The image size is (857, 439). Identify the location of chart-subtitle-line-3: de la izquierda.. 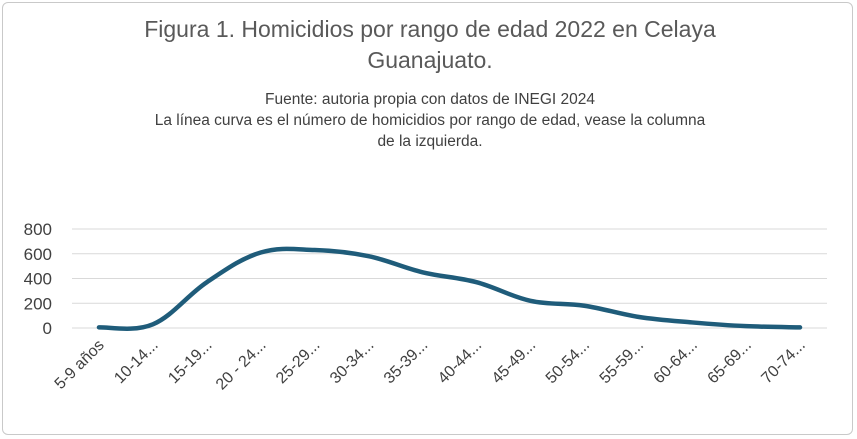
(430, 141).